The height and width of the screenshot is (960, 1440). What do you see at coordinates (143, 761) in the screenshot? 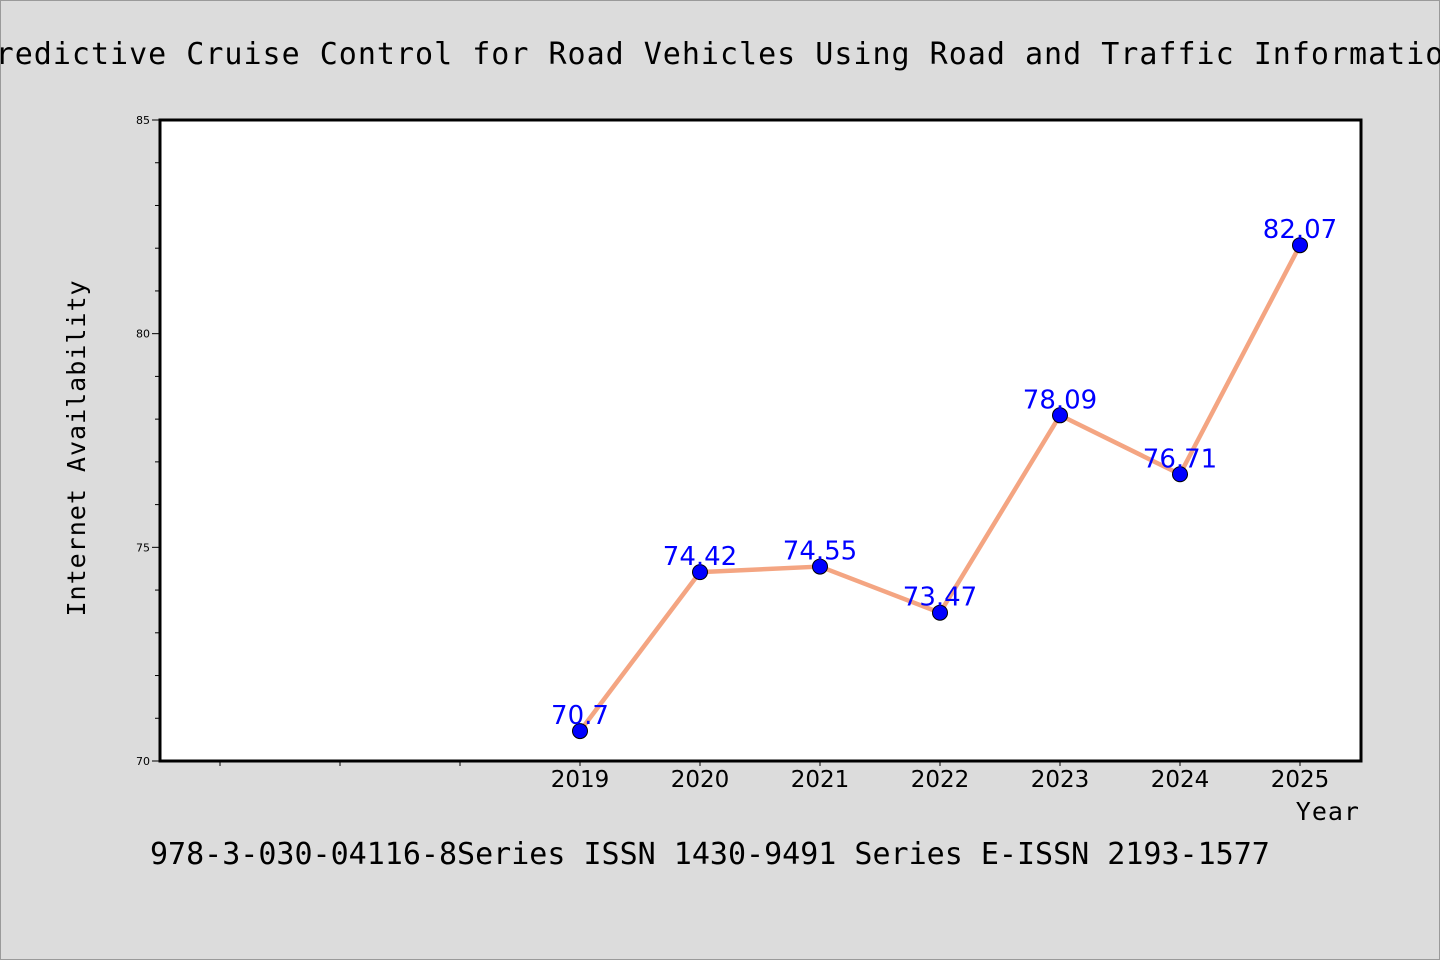
I see `y-tick-label: 70` at bounding box center [143, 761].